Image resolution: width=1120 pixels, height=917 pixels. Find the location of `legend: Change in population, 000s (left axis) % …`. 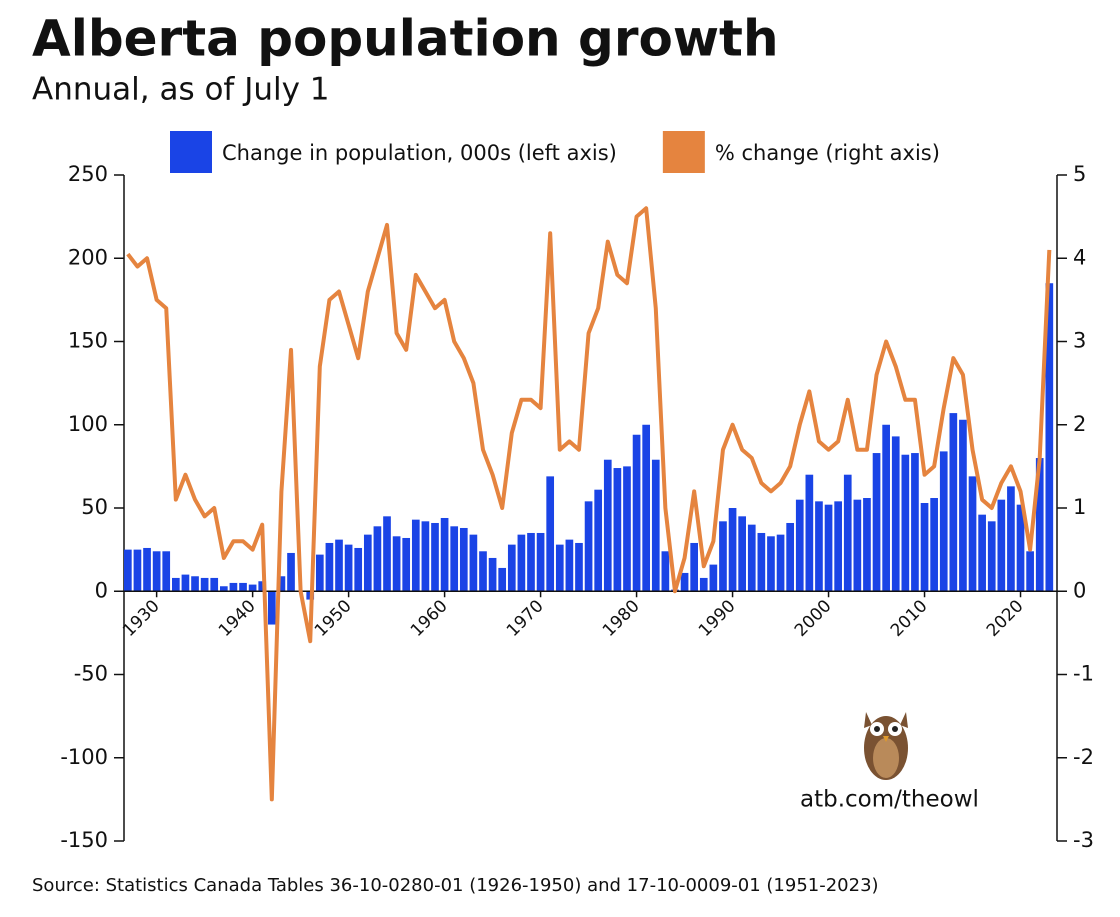

legend: Change in population, 000s (left axis) % … is located at coordinates (555, 152).